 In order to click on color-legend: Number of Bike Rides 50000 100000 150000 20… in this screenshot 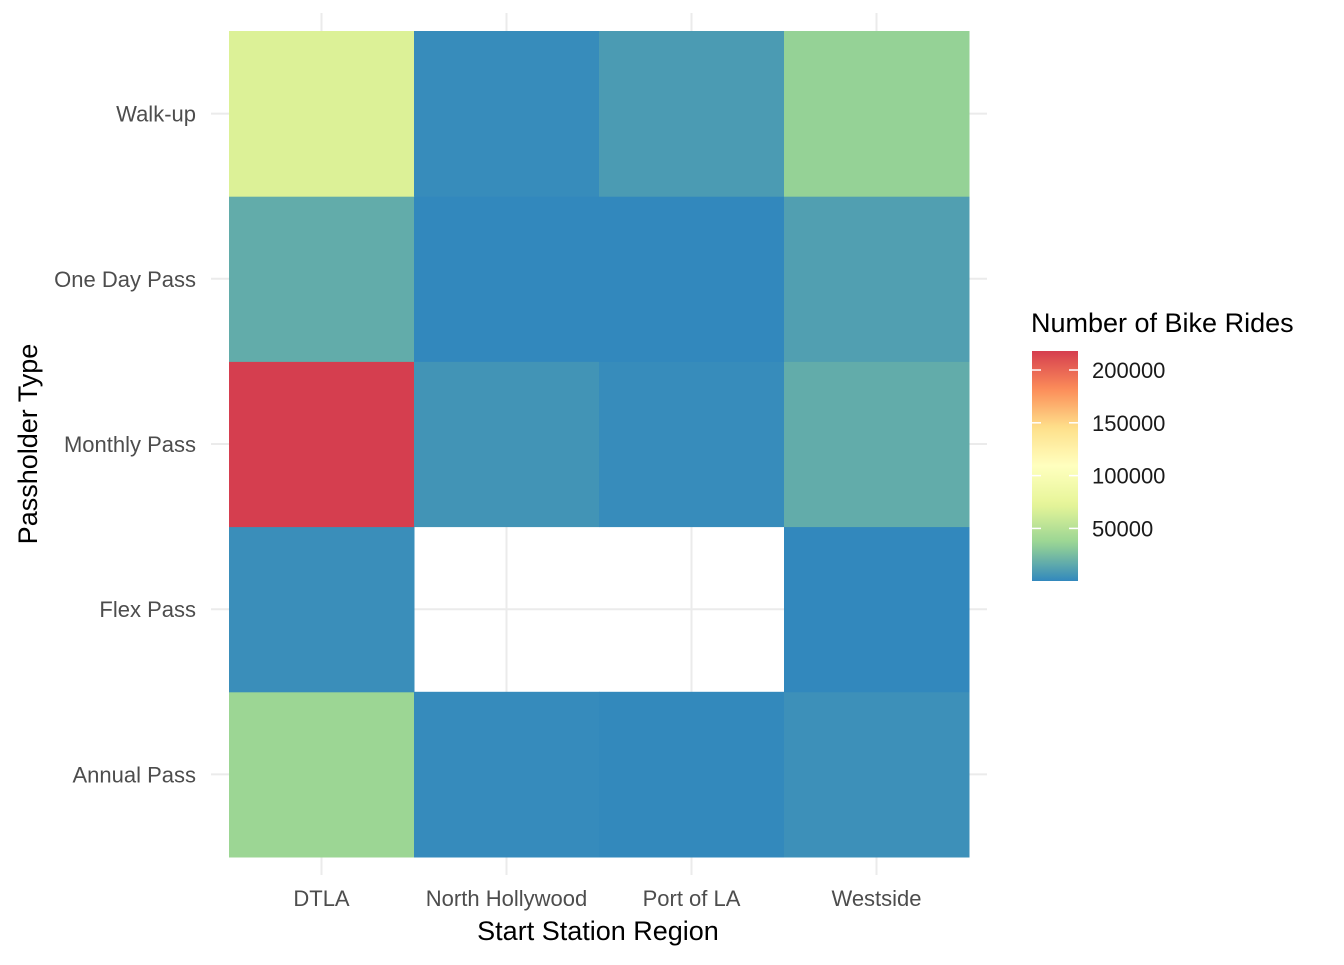, I will do `click(1162, 444)`.